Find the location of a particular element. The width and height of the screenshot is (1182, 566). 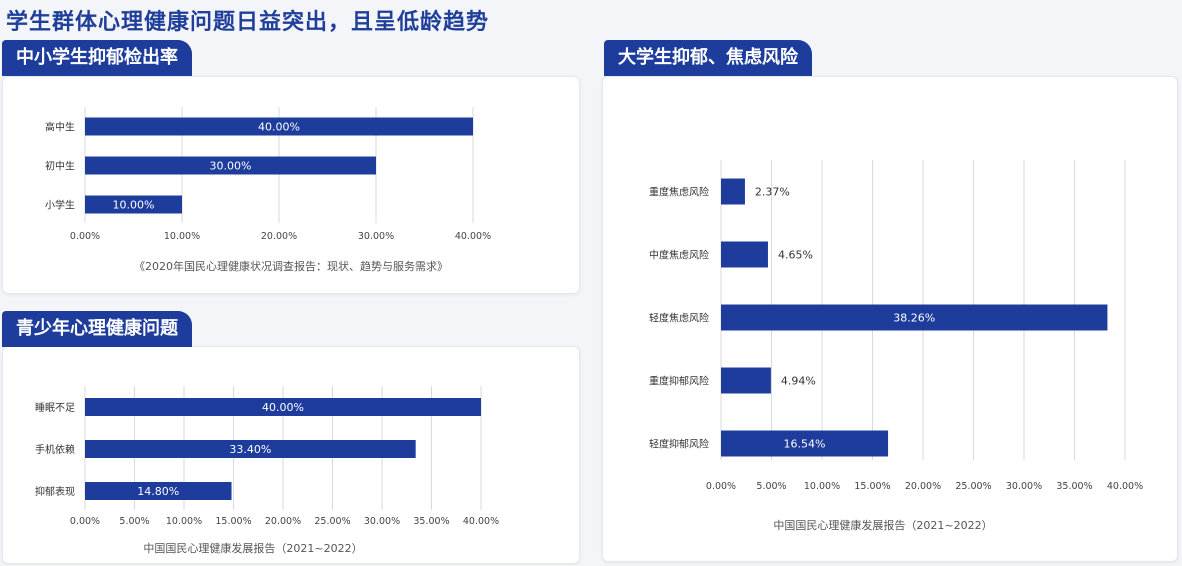

bar-value-label: 38.26% is located at coordinates (914, 318).